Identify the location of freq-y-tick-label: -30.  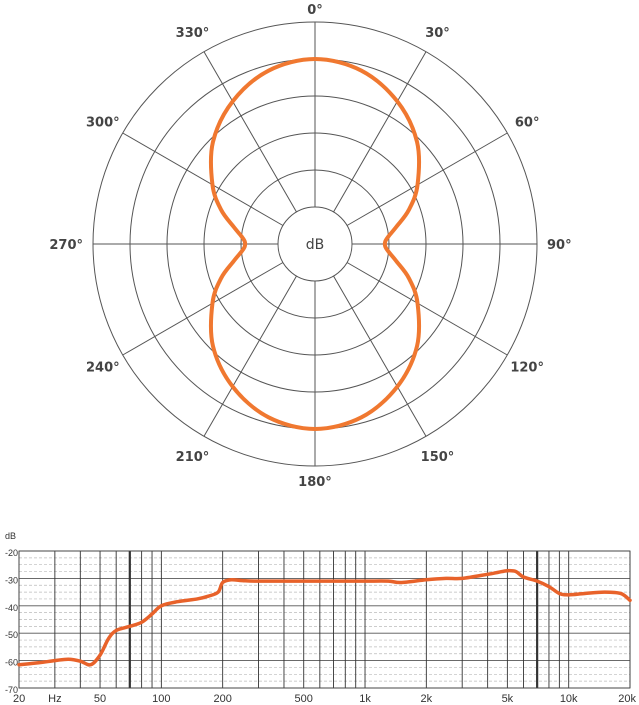
(11, 580).